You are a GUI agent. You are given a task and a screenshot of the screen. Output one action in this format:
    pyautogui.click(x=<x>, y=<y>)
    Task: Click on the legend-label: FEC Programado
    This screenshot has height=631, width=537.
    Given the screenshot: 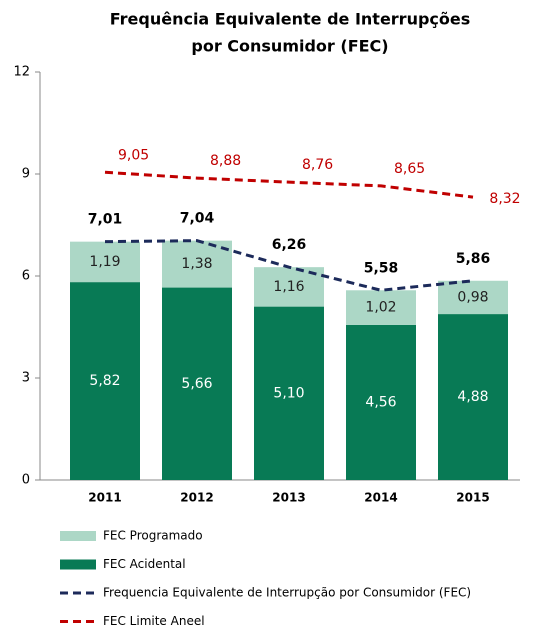 What is the action you would take?
    pyautogui.click(x=153, y=536)
    